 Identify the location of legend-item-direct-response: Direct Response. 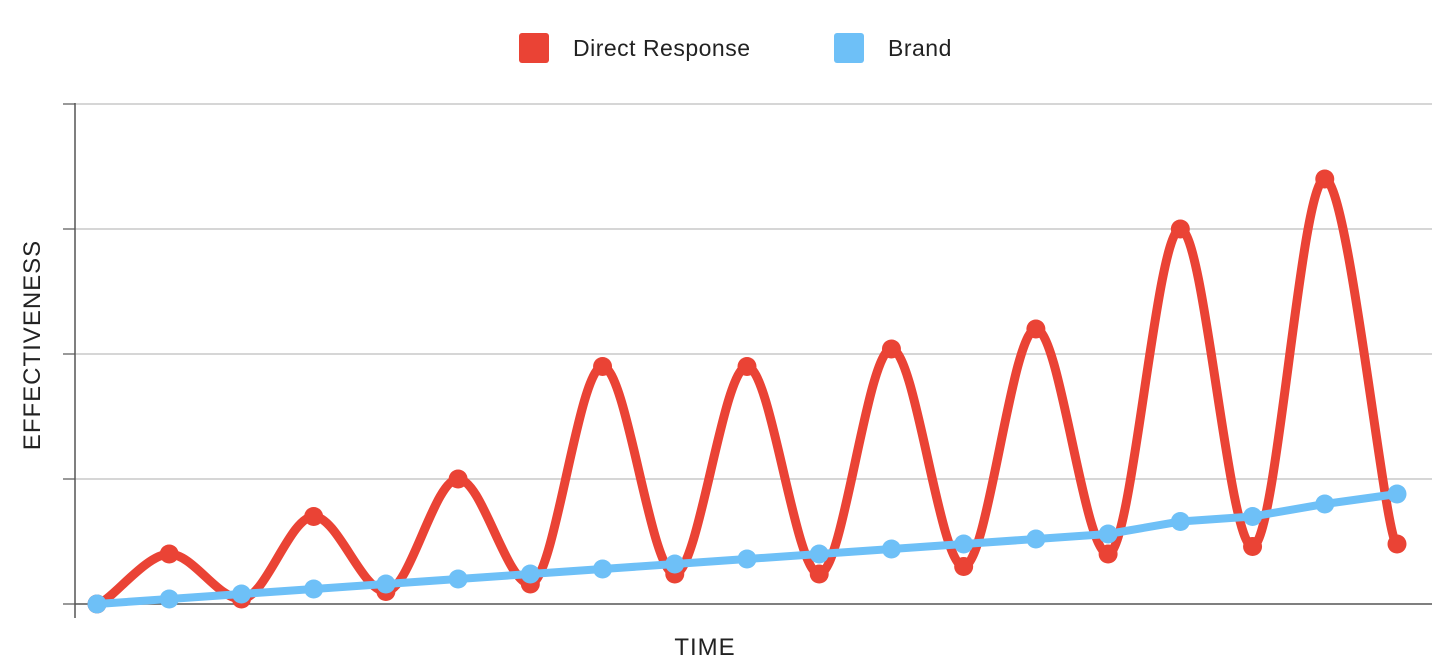
(635, 48).